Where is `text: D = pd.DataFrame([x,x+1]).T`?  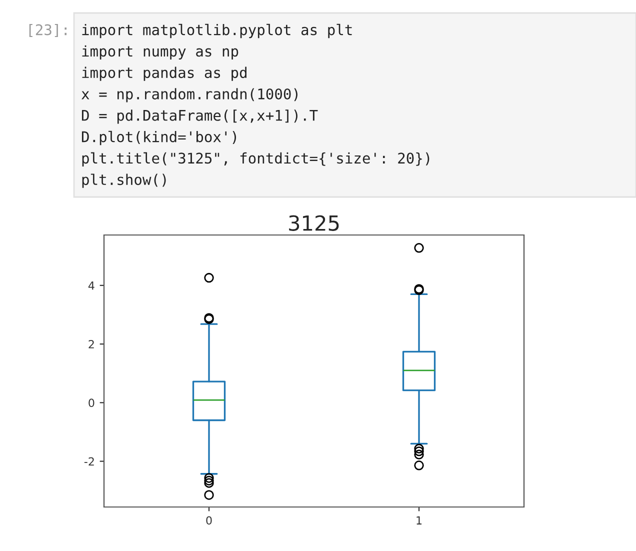
text: D = pd.DataFrame([x,x+1]).T is located at coordinates (200, 117).